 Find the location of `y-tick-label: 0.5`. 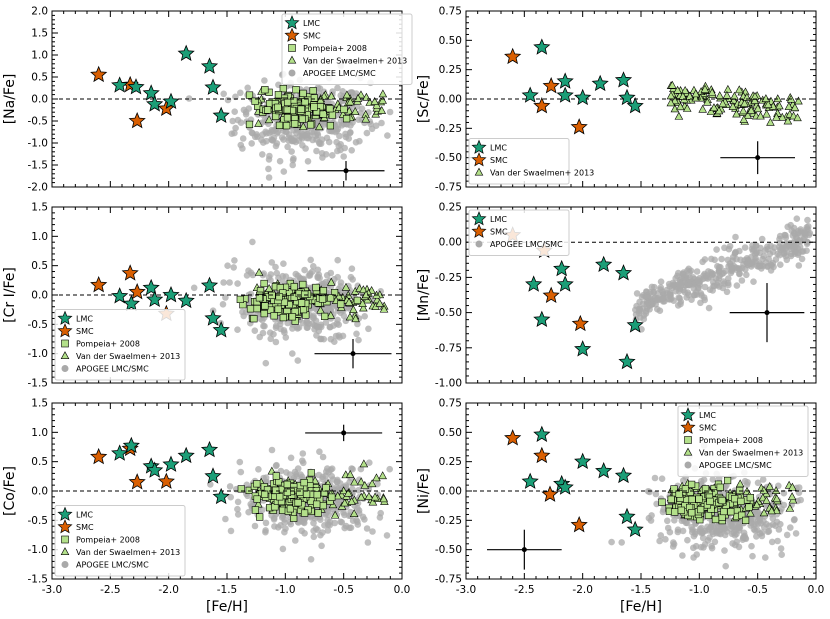

y-tick-label: 0.5 is located at coordinates (39, 78).